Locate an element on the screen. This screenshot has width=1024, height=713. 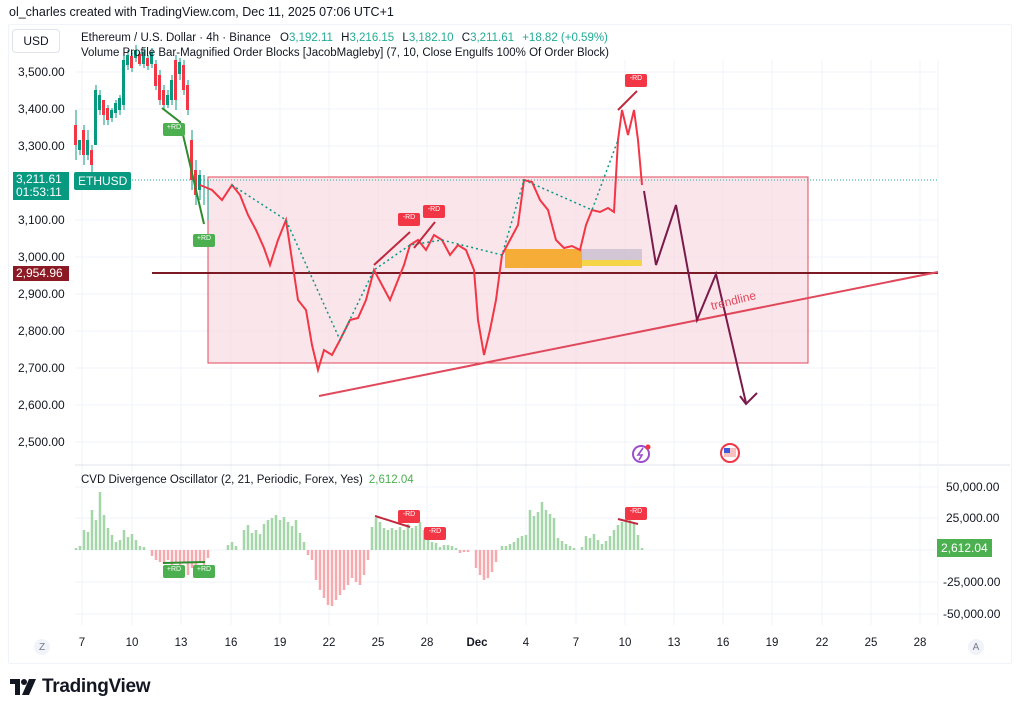
auto-scale-button: A is located at coordinates (976, 647).